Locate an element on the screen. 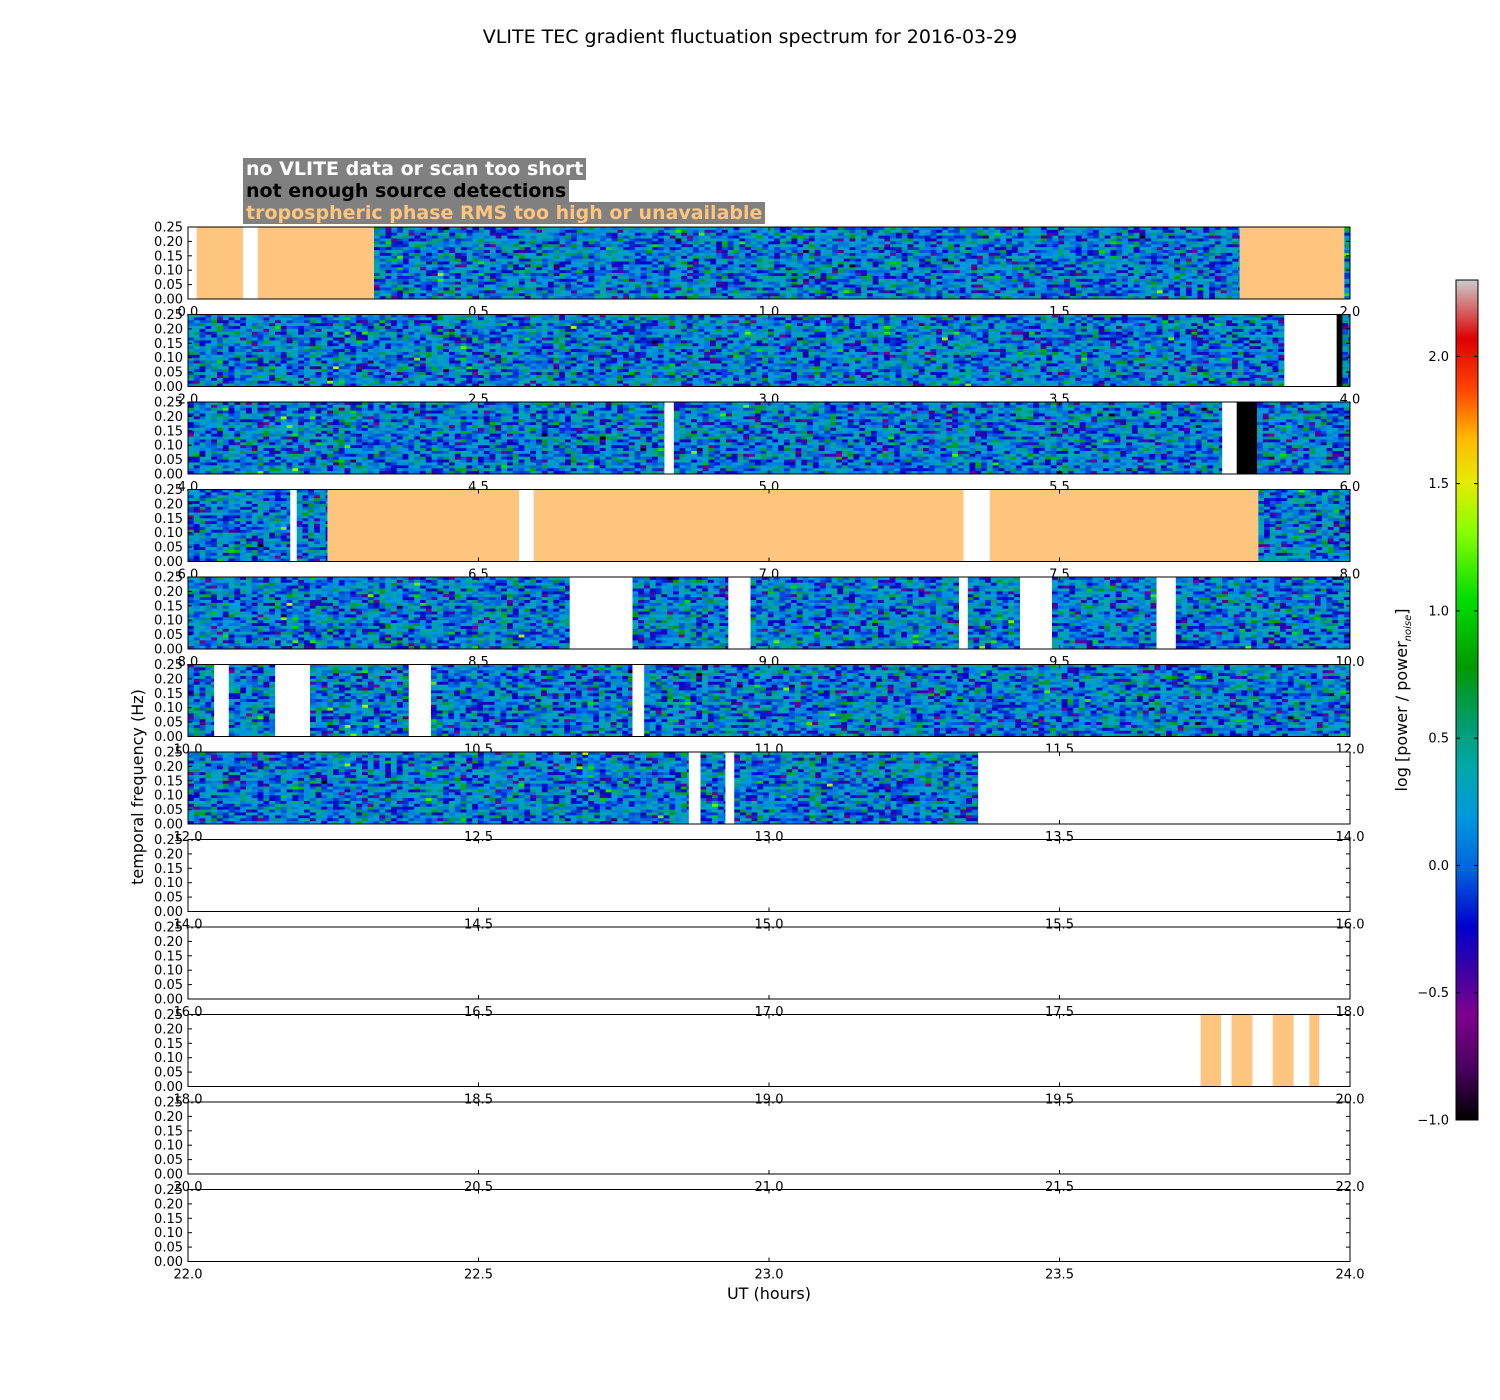 The height and width of the screenshot is (1400, 1500). panel-2: 0.000.050.100.150.200.252.0 2.5 3.0 3.5 4.0 is located at coordinates (757, 358).